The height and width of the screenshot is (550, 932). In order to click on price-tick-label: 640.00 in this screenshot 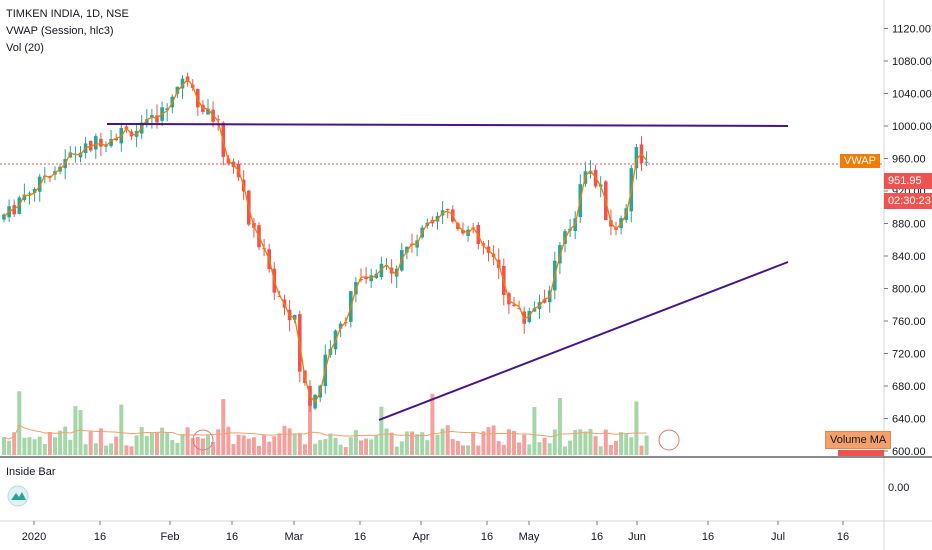, I will do `click(909, 420)`.